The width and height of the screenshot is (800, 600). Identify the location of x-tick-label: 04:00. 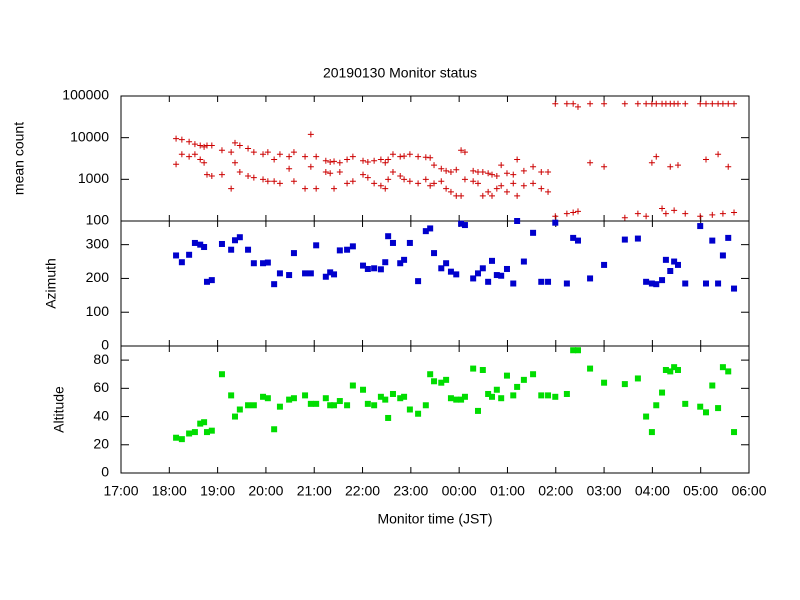
(652, 491).